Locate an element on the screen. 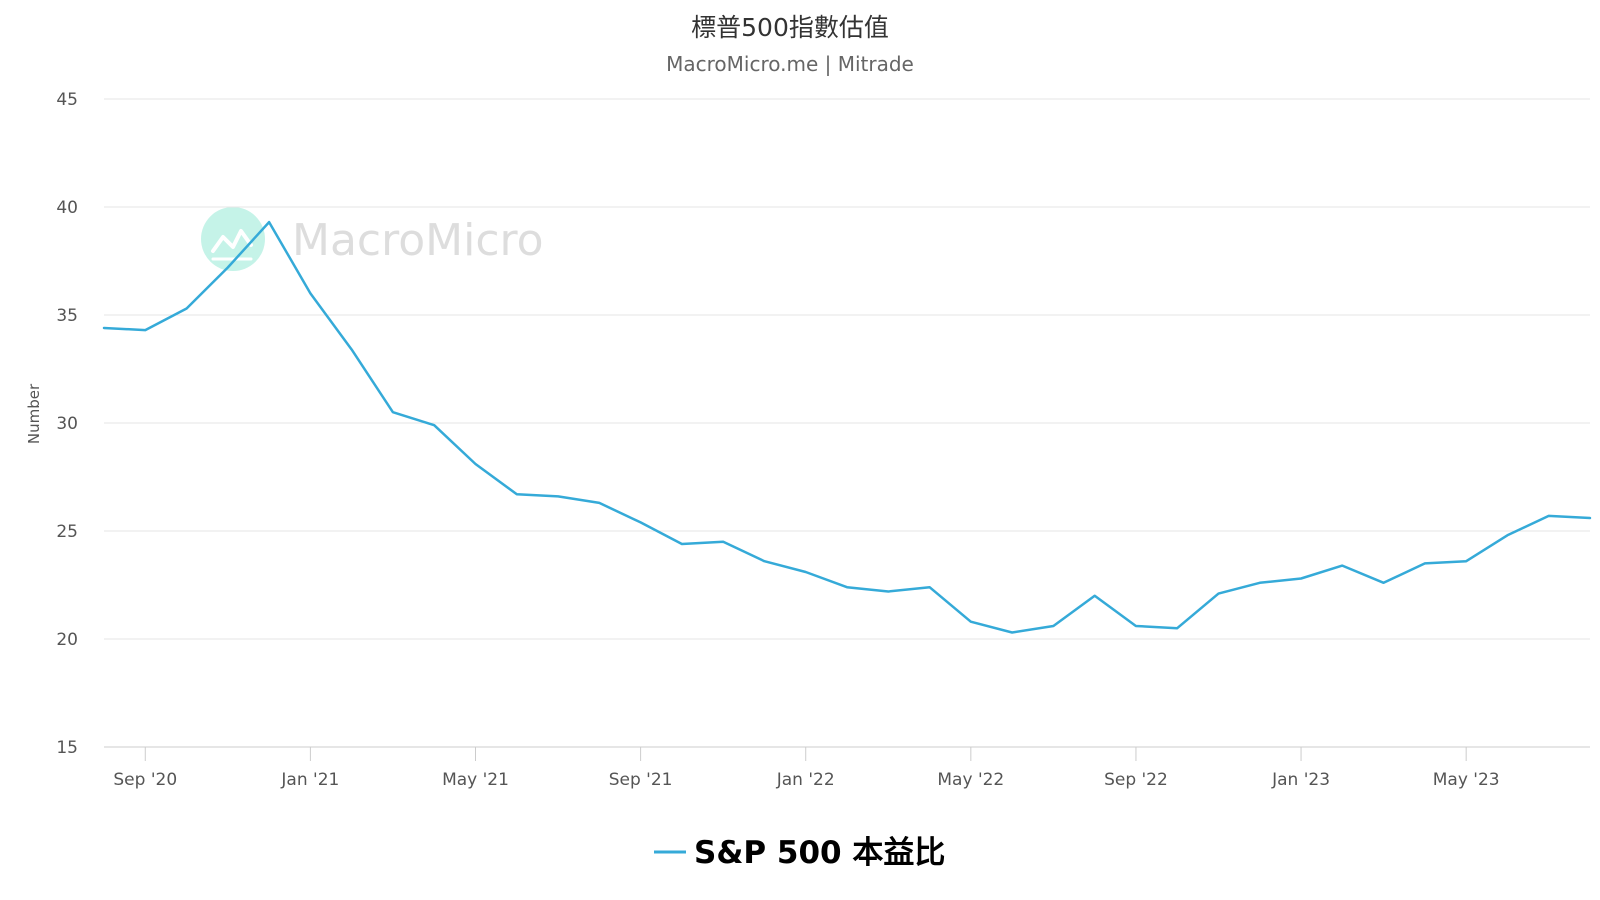 The image size is (1600, 900). y-tick-label: 35 is located at coordinates (67, 316).